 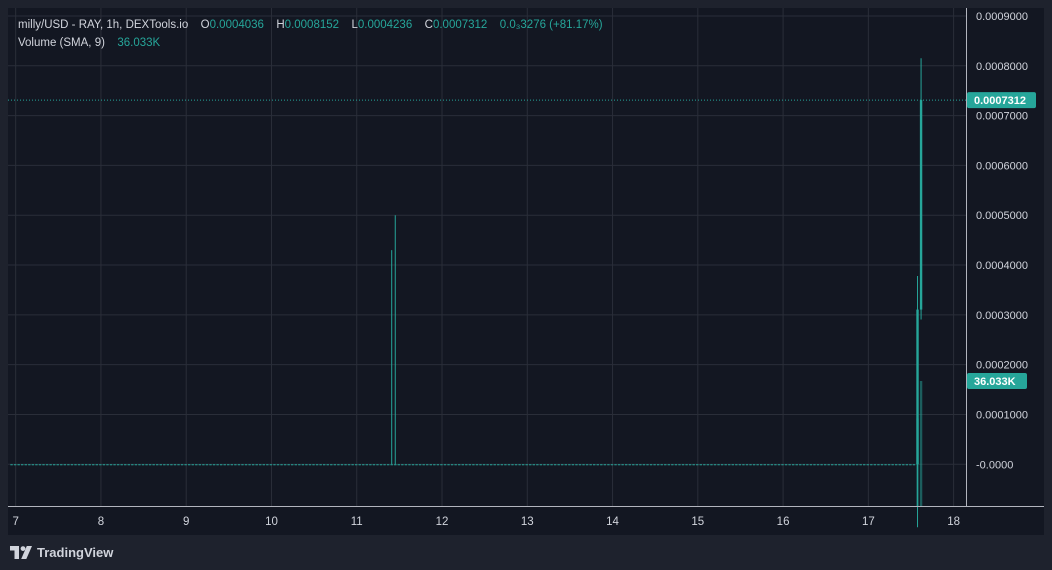 What do you see at coordinates (103, 25) in the screenshot?
I see `symbol-label: milly/USD - RAY, 1h, DEXTools.io` at bounding box center [103, 25].